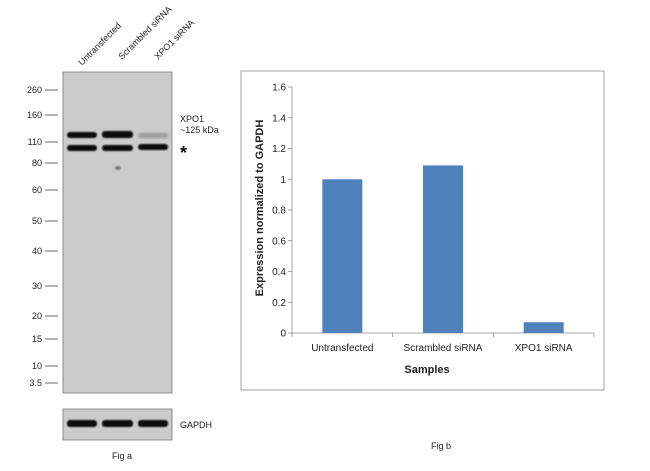 This screenshot has height=471, width=650. What do you see at coordinates (441, 446) in the screenshot?
I see `fig-b-caption: Fig b` at bounding box center [441, 446].